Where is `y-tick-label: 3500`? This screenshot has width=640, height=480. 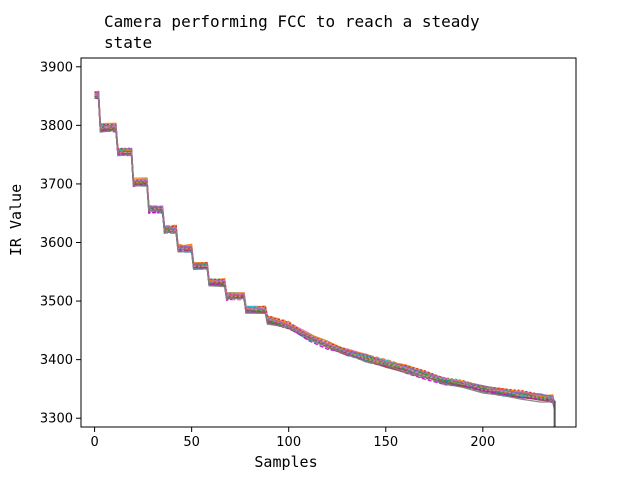 y-tick-label: 3500 is located at coordinates (56, 302).